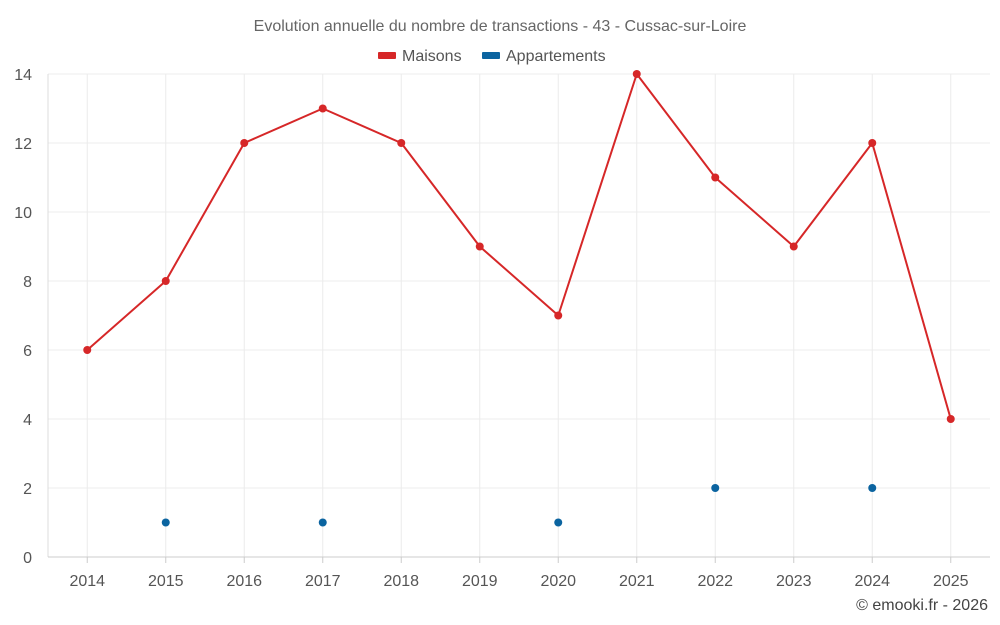  What do you see at coordinates (27, 489) in the screenshot?
I see `y-tick-label: 2` at bounding box center [27, 489].